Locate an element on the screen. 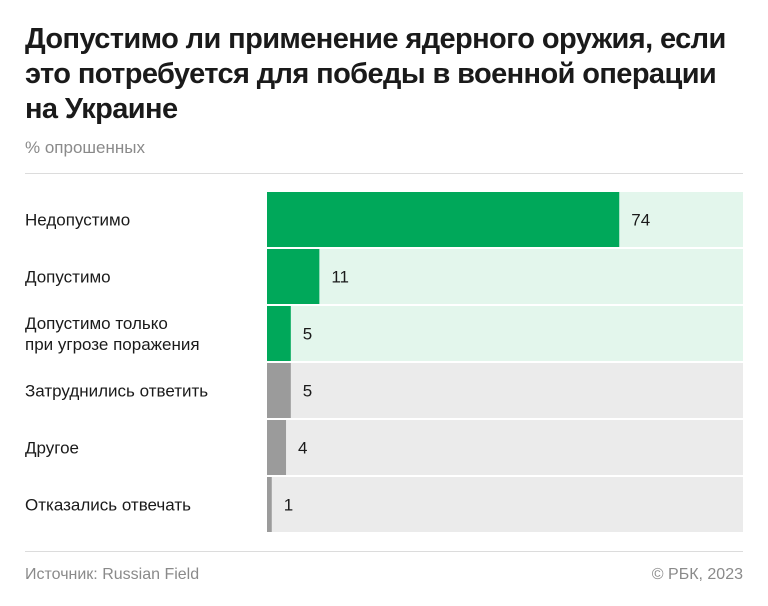  category-label-line: Другое is located at coordinates (52, 448).